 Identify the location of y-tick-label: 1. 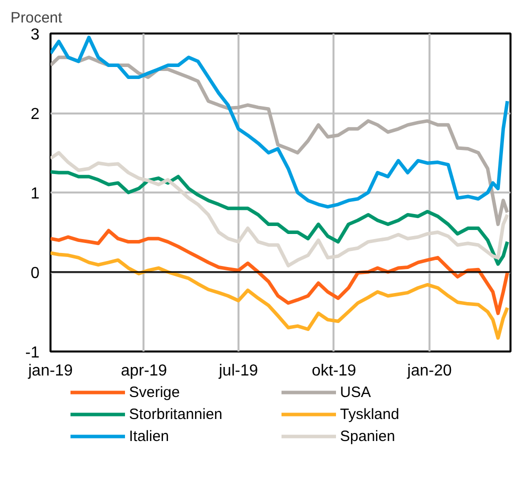
(35, 194).